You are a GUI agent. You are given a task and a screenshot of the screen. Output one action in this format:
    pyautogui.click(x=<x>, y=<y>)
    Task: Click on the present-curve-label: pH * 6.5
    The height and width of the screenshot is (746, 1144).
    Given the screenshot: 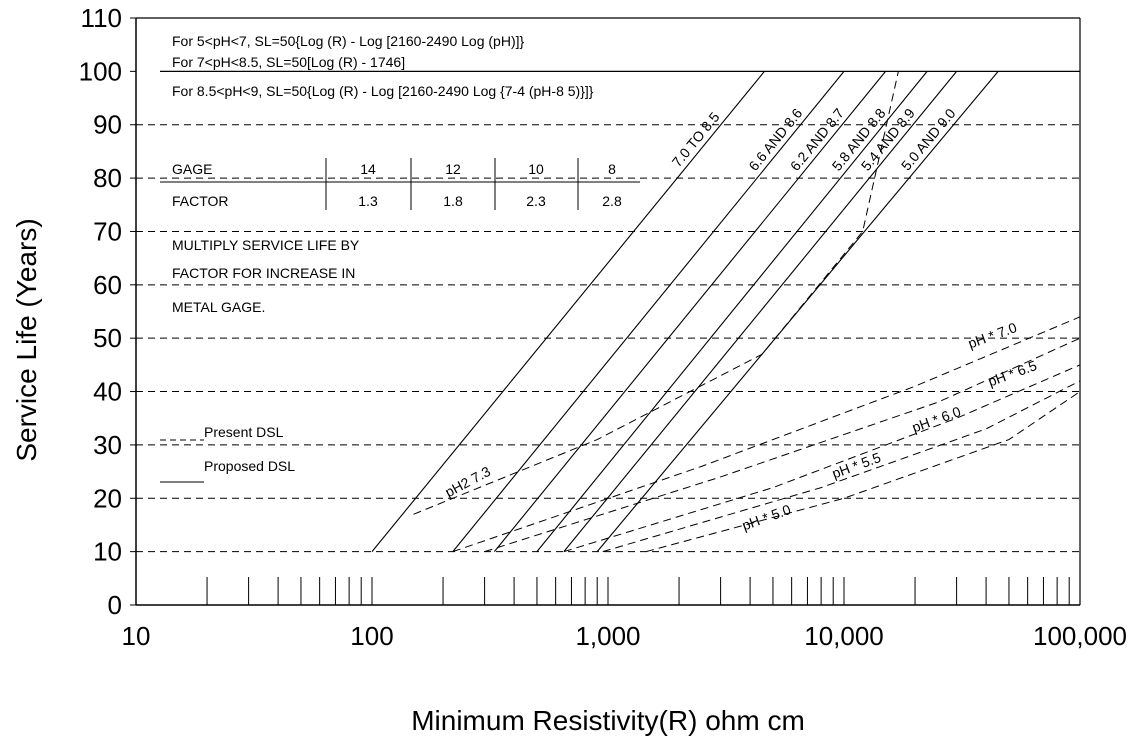 What is the action you would take?
    pyautogui.click(x=1012, y=373)
    